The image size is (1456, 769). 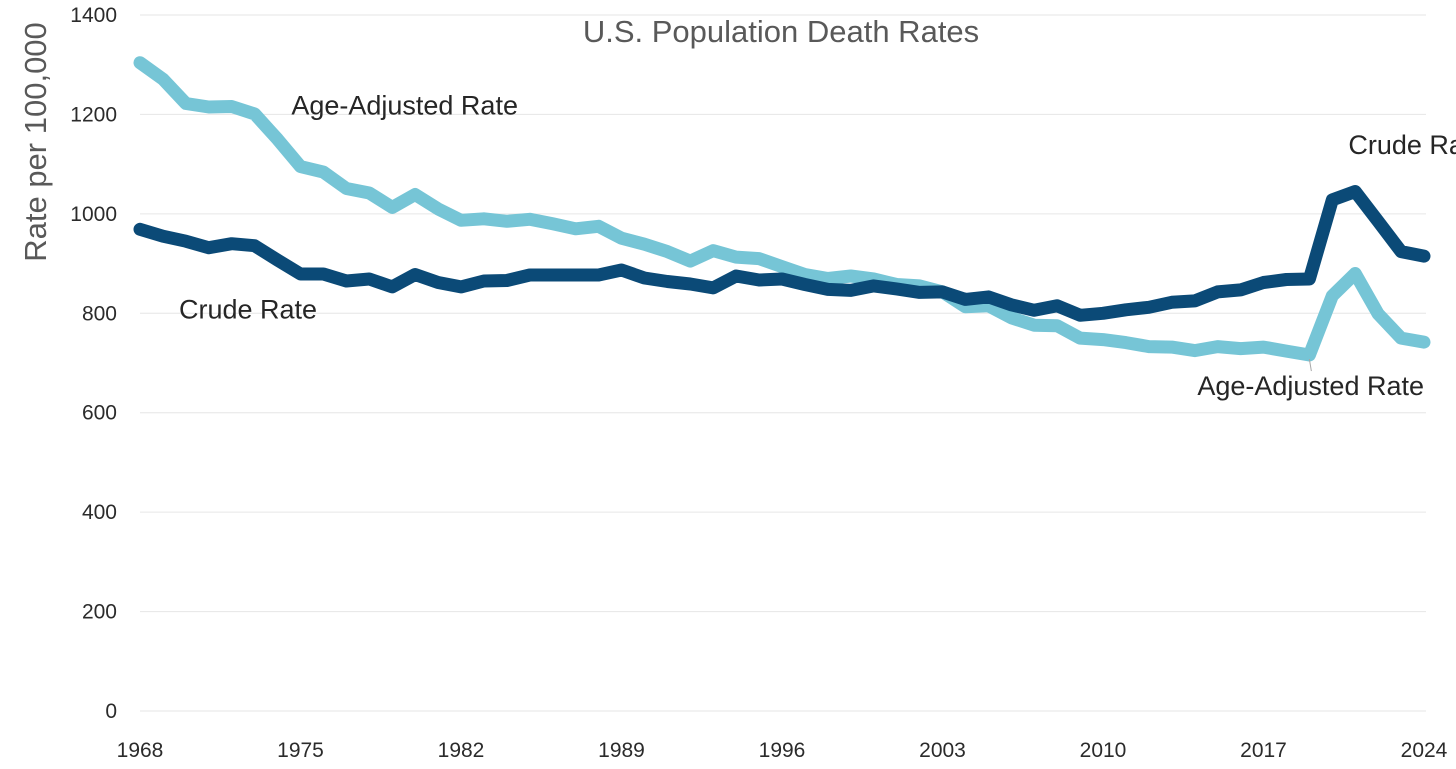 I want to click on y-tick-label-200: 200, so click(x=99, y=612).